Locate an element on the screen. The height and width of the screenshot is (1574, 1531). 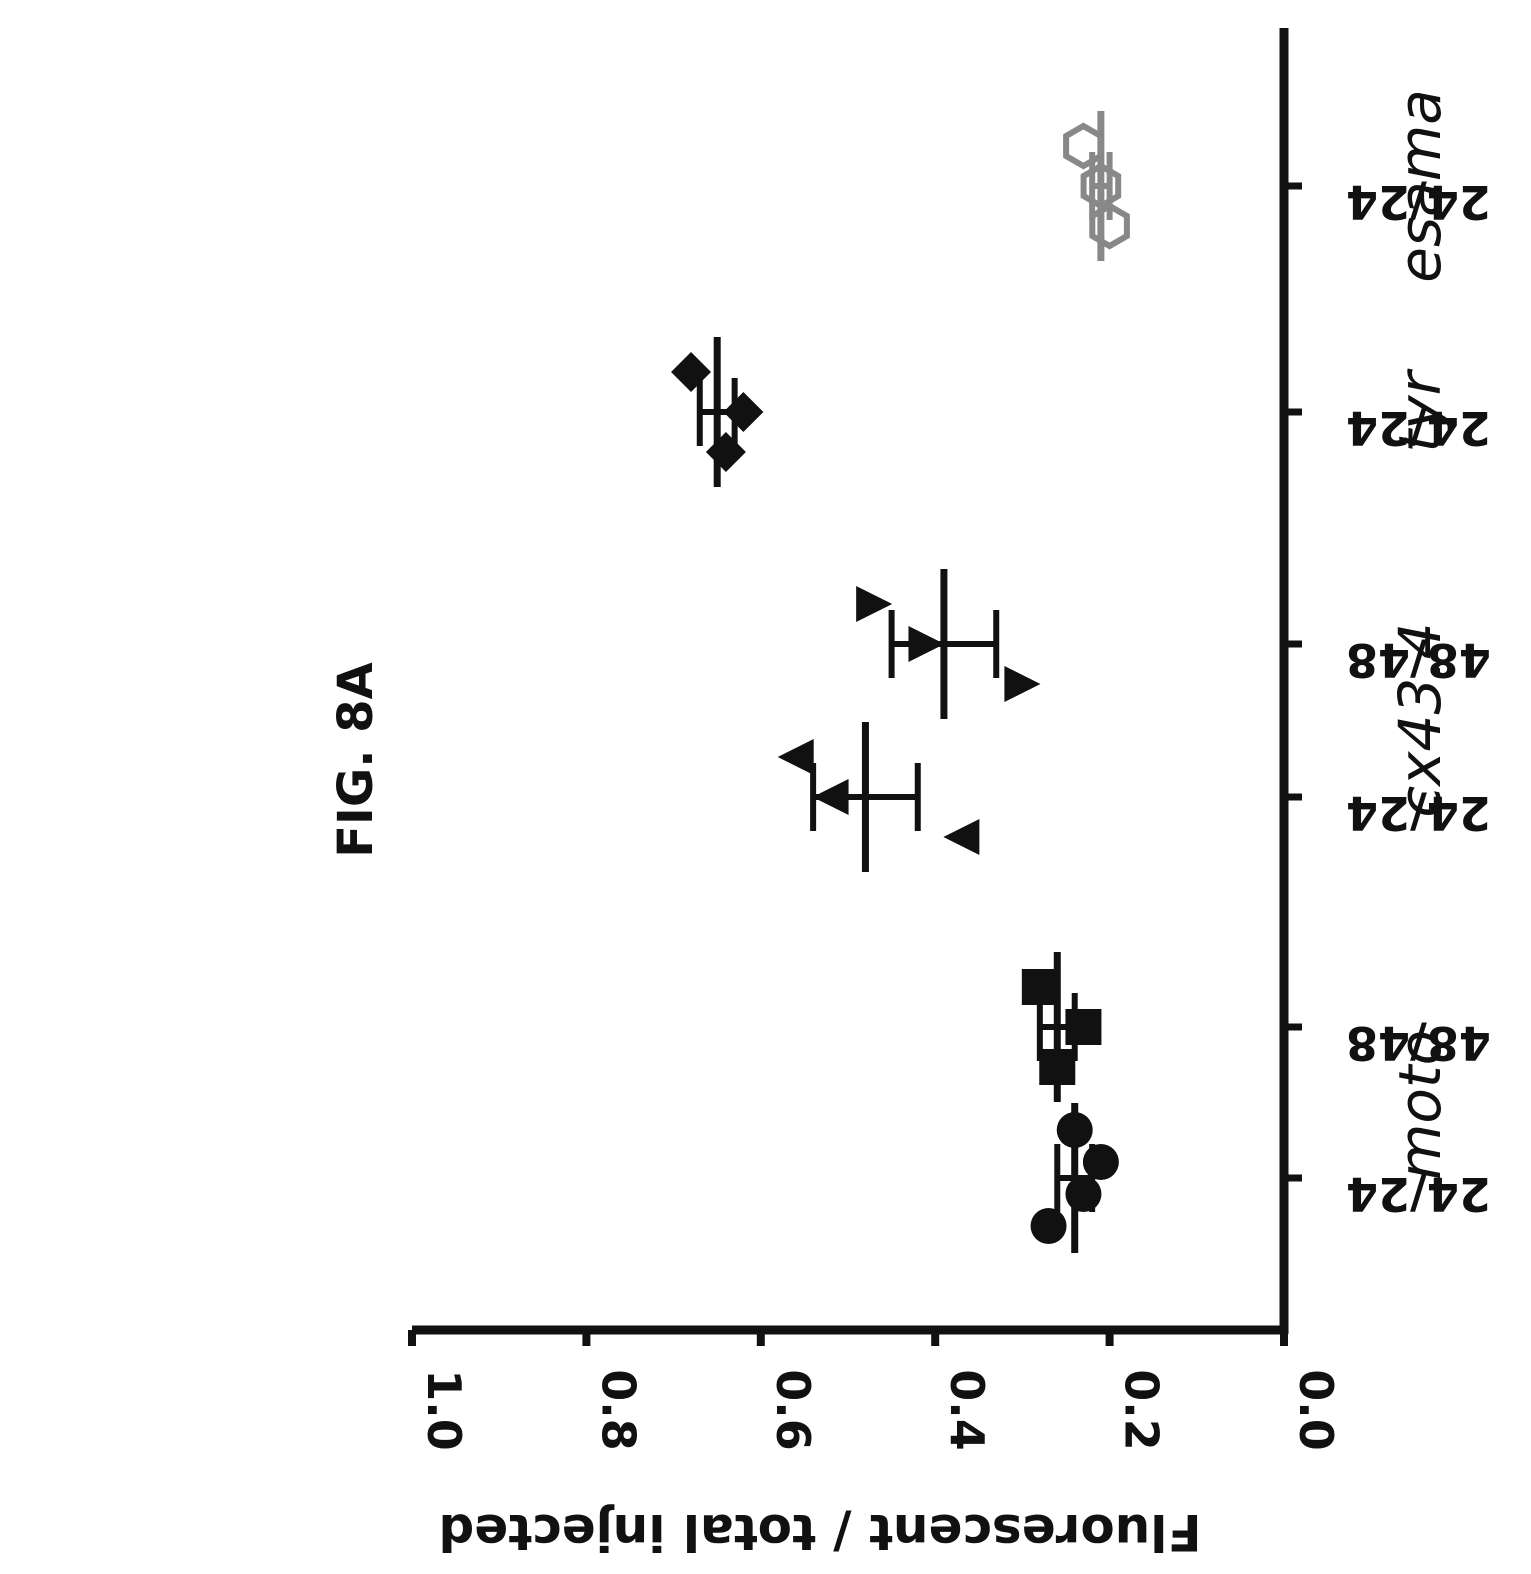
y-axis-label: Fluorescent / total injected is located at coordinates (819, 1532).